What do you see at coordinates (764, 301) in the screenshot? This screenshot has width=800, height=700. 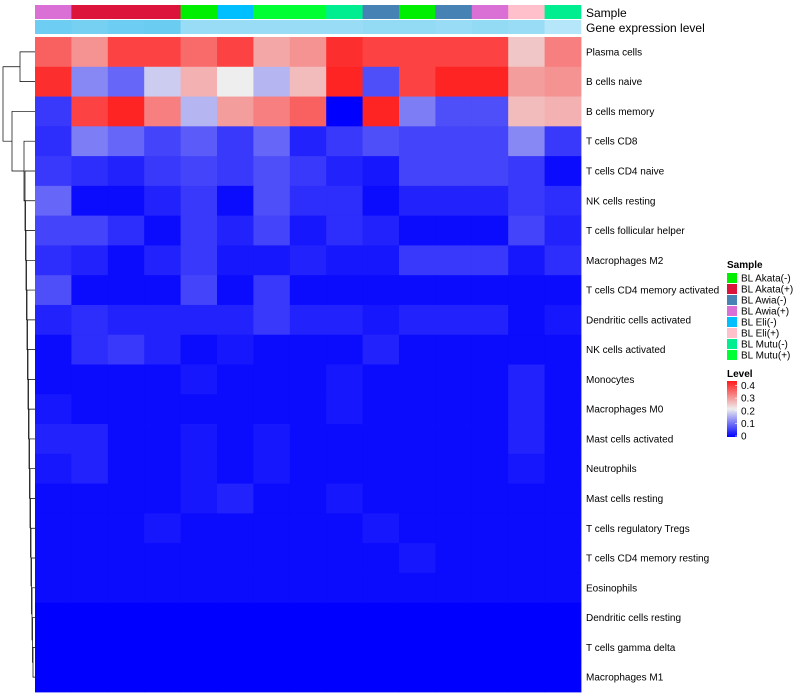 I see `sample-legend-label: BL Awia(-)` at bounding box center [764, 301].